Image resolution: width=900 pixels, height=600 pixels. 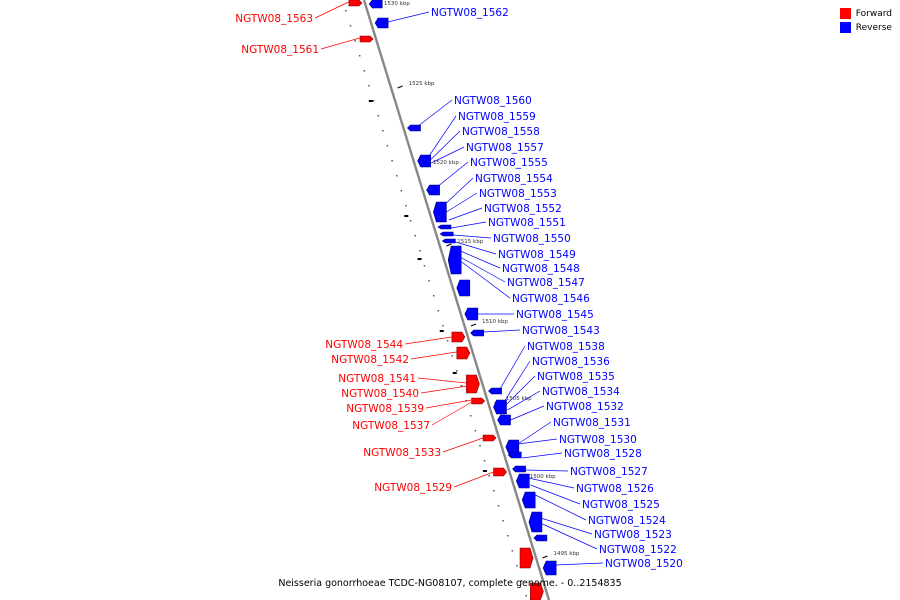 I want to click on tick-label: 1530 kbp, so click(x=397, y=4).